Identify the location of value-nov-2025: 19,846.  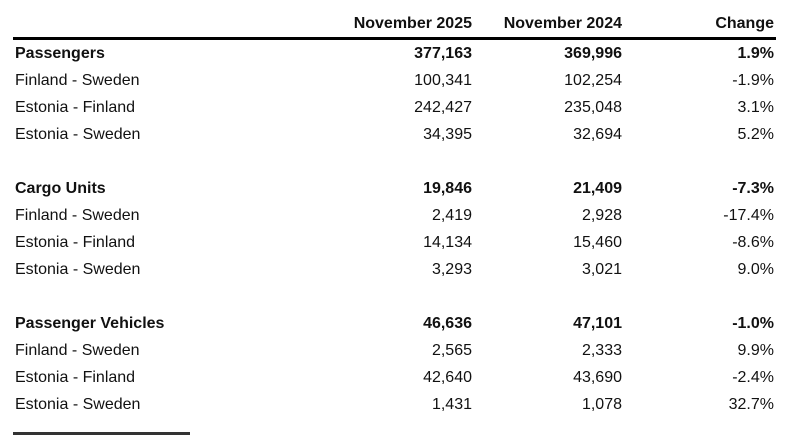
(447, 188).